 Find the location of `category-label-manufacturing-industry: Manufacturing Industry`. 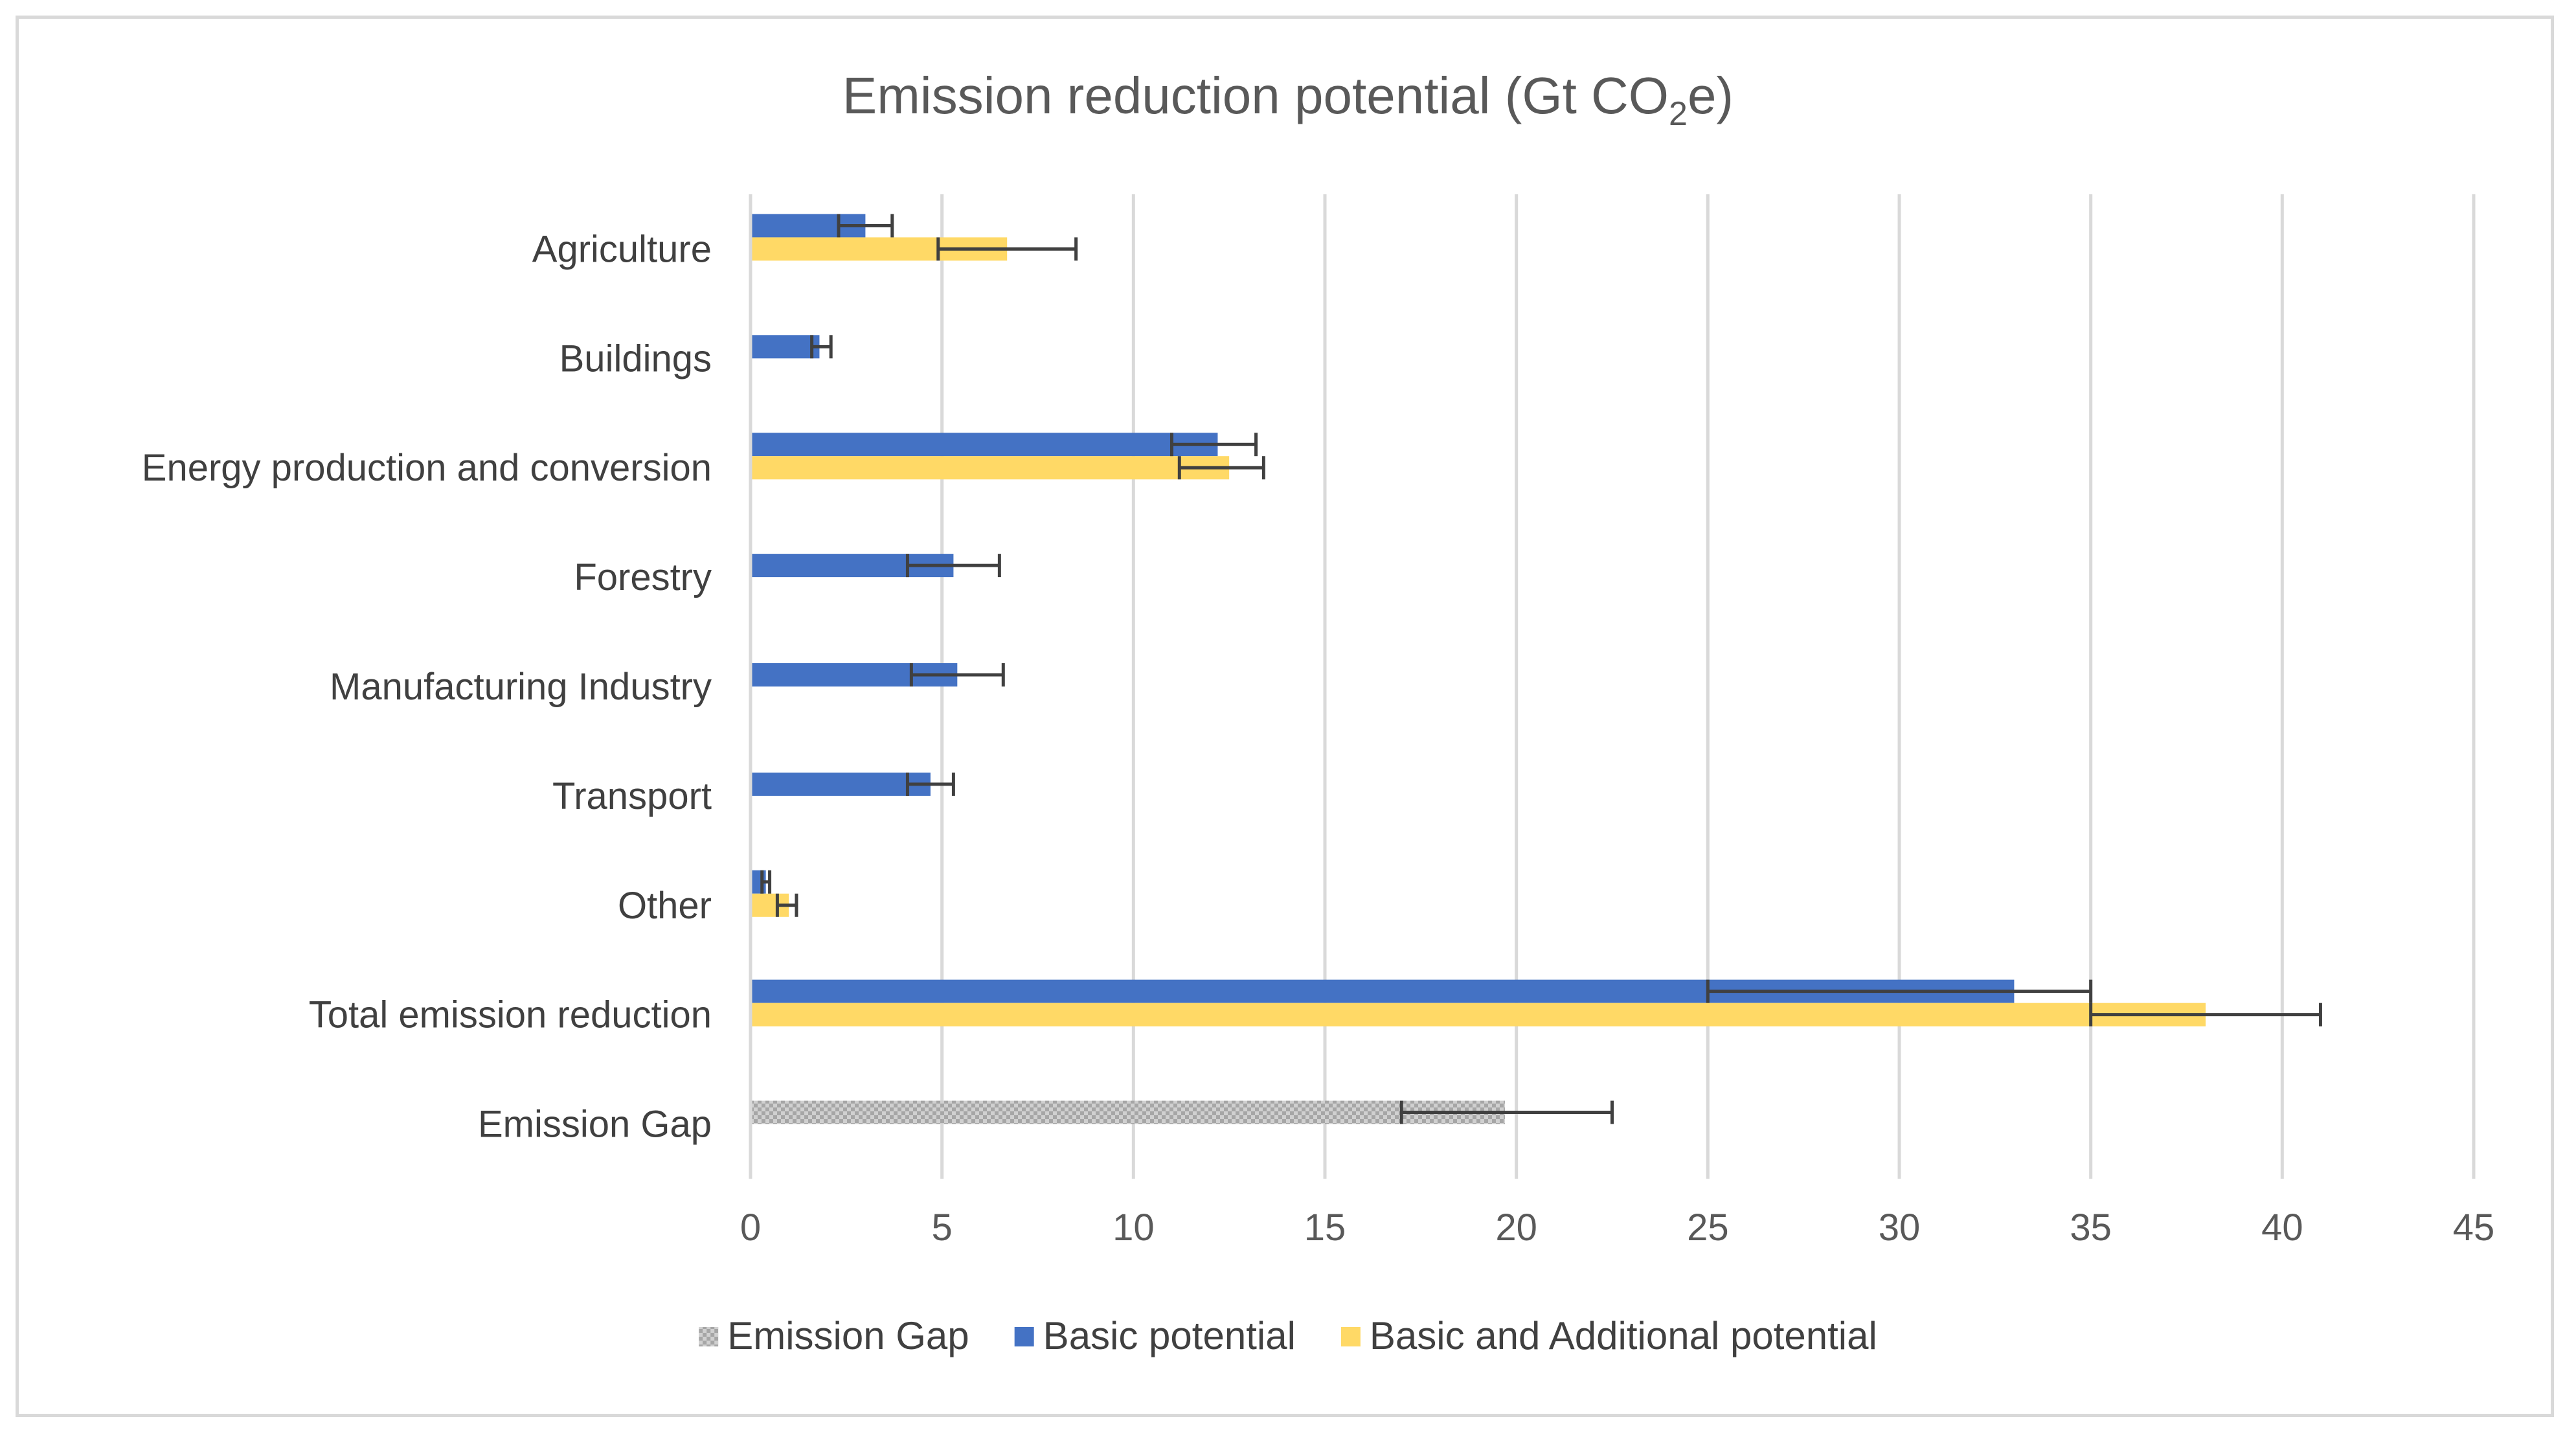

category-label-manufacturing-industry: Manufacturing Industry is located at coordinates (521, 687).